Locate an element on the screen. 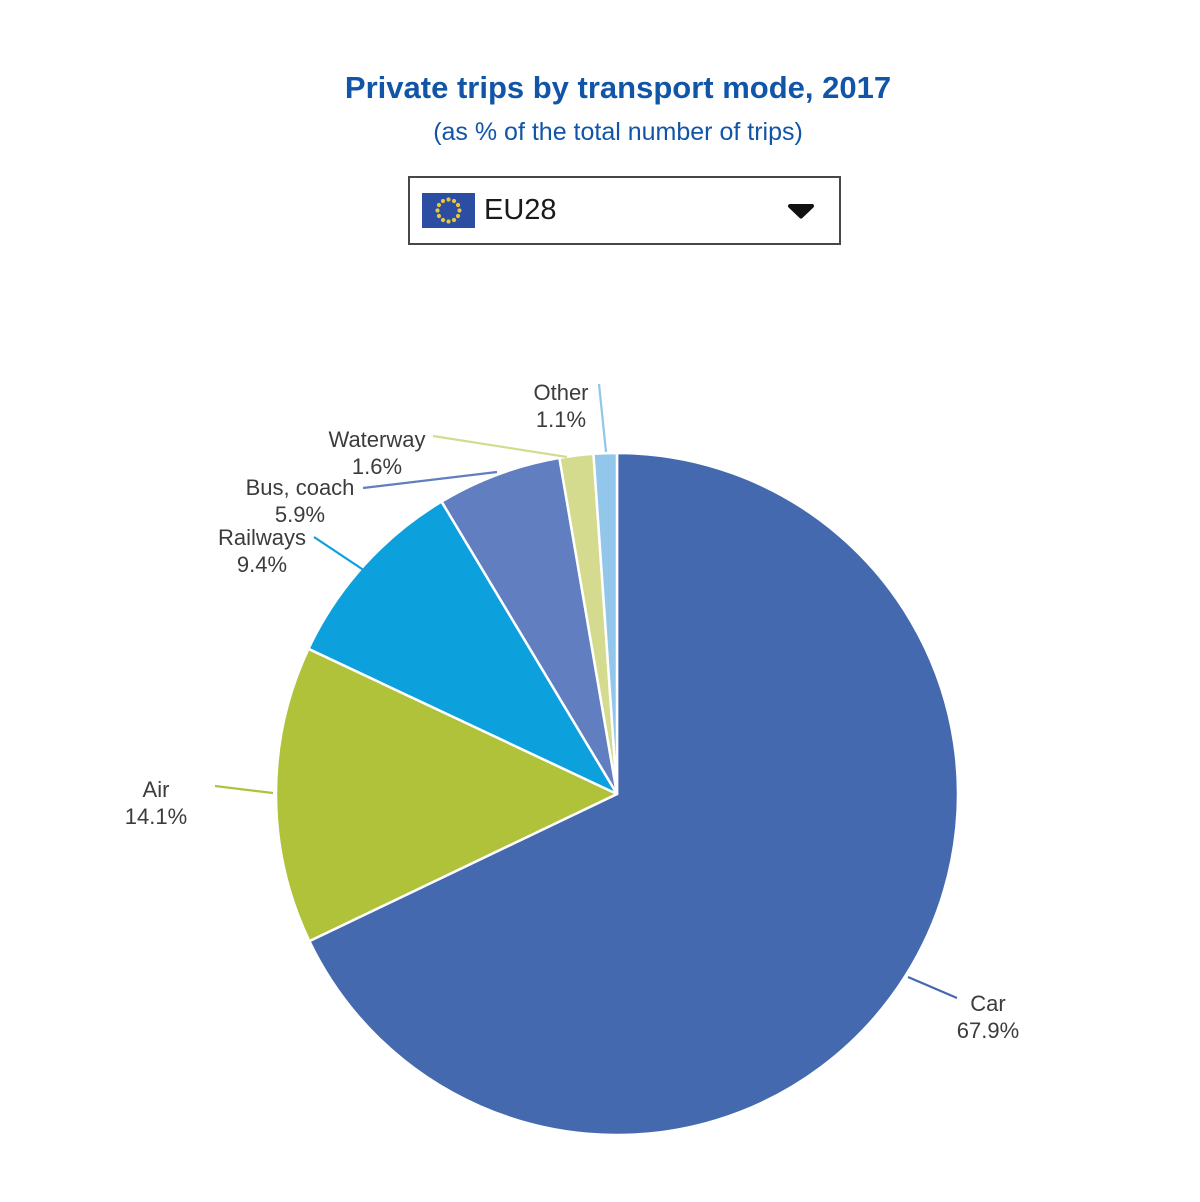 The width and height of the screenshot is (1200, 1202). slice-label-bus-coach-name: Bus, coach is located at coordinates (300, 487).